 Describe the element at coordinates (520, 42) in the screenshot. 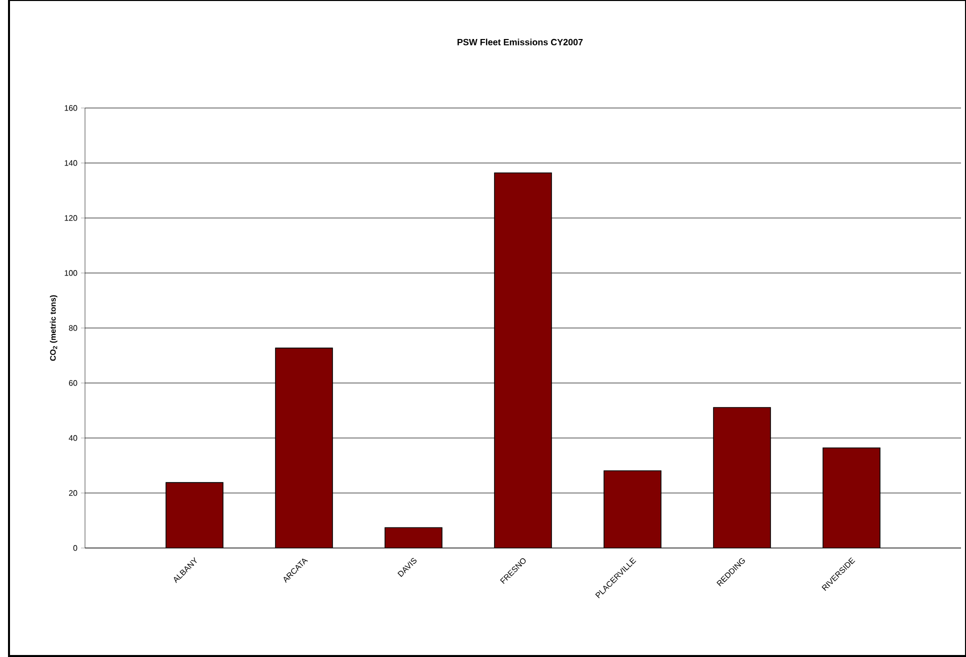

I see `chart-title: PSW Fleet Emissions CY2007` at that location.